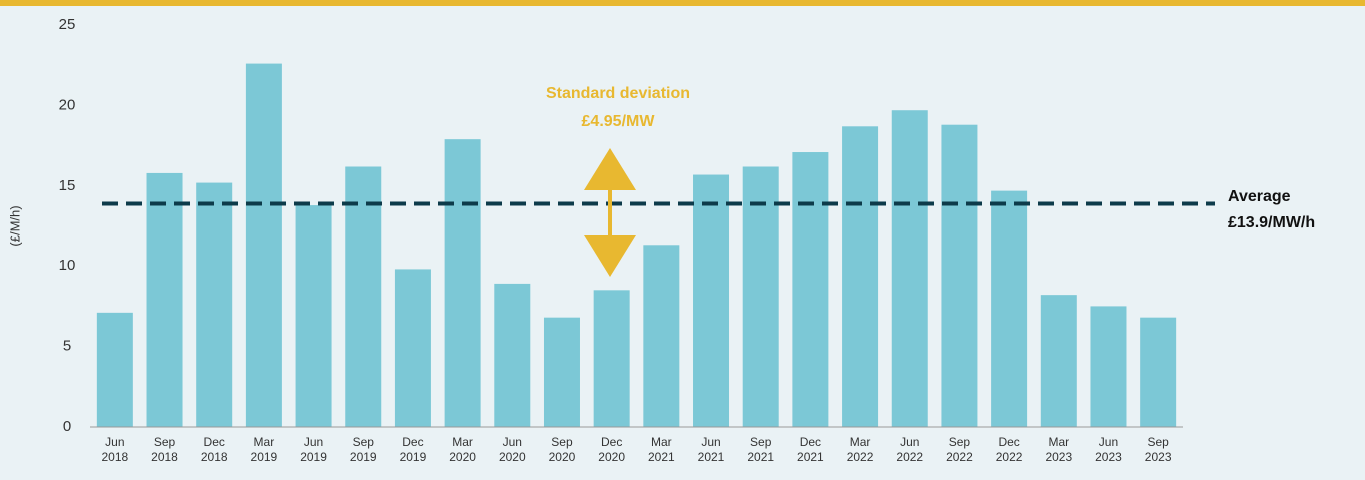 This screenshot has height=480, width=1365. Describe the element at coordinates (1271, 222) in the screenshot. I see `average-label: £13.9/MW/h` at that location.